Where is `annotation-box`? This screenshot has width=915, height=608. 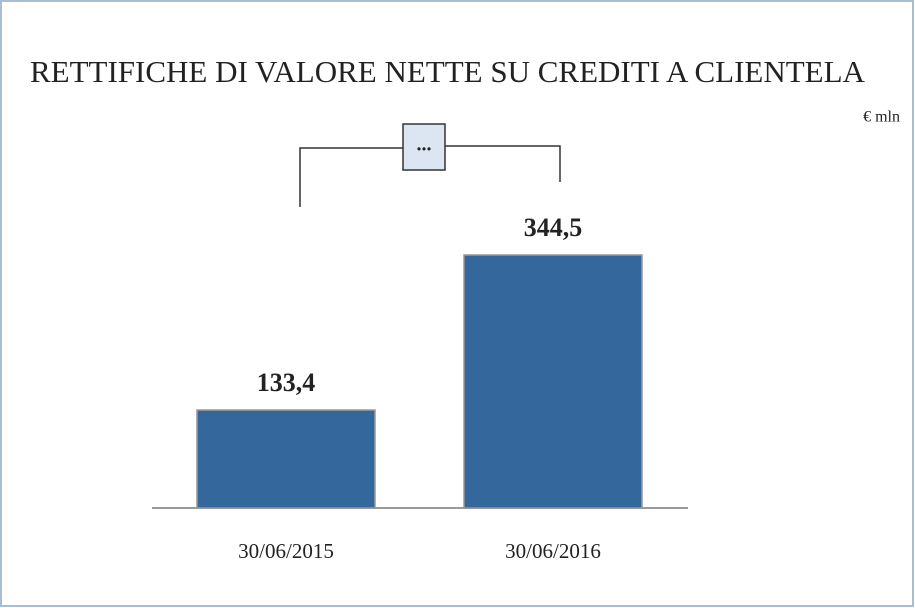 annotation-box is located at coordinates (424, 147).